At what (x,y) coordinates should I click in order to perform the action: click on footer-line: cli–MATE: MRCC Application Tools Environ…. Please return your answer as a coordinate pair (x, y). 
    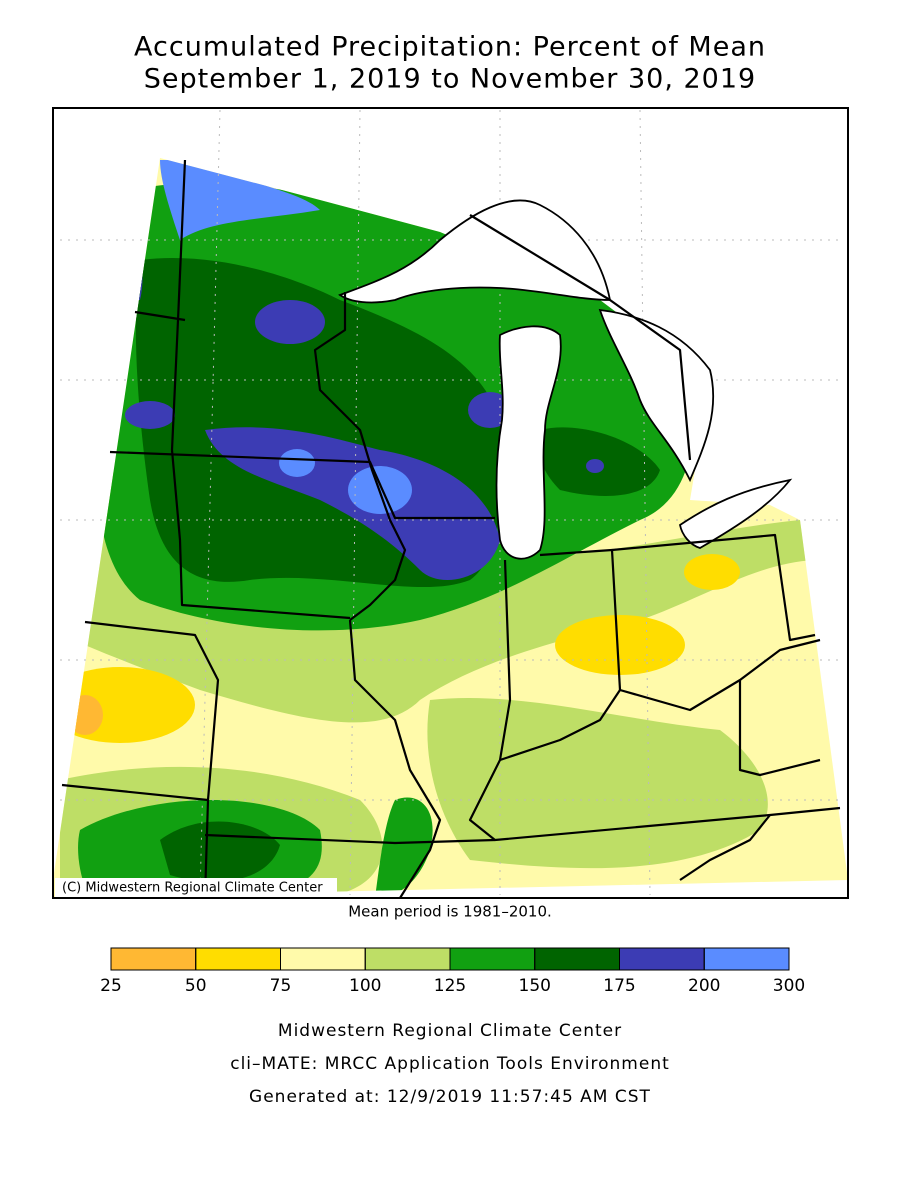
    Looking at the image, I should click on (450, 1064).